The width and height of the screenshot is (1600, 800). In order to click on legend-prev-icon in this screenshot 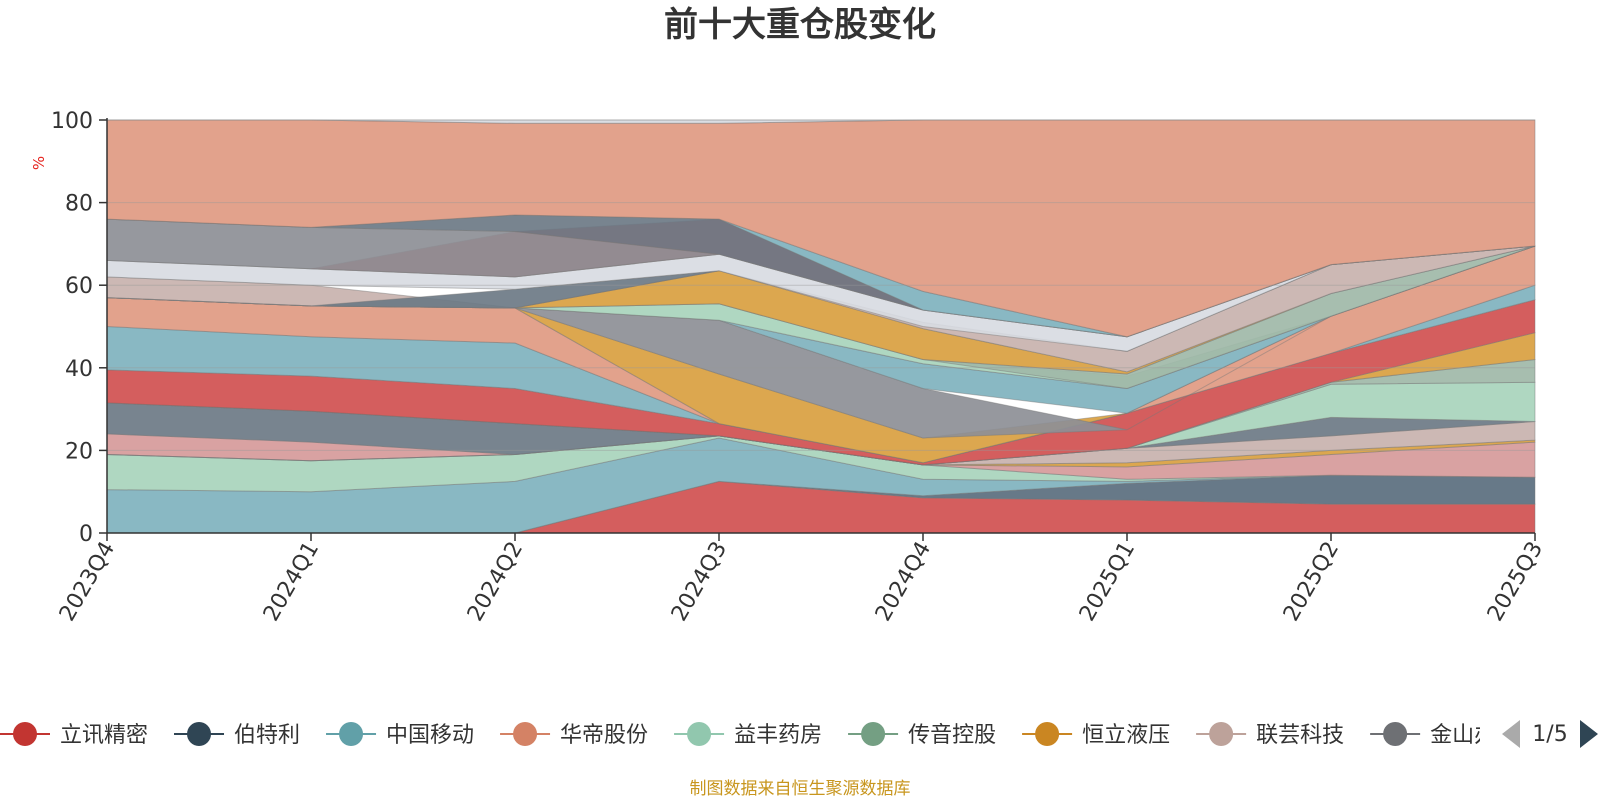, I will do `click(1511, 734)`.